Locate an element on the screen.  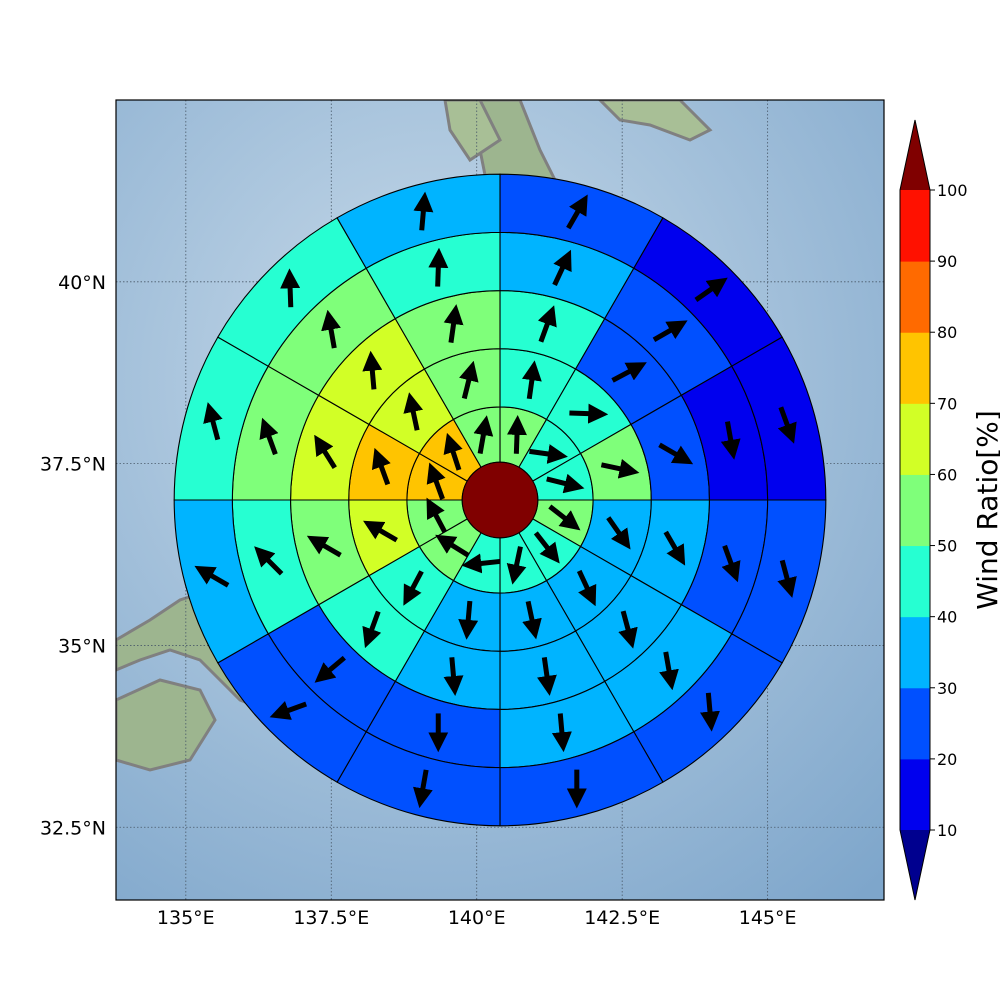
land-shikoku is located at coordinates (166, 725).